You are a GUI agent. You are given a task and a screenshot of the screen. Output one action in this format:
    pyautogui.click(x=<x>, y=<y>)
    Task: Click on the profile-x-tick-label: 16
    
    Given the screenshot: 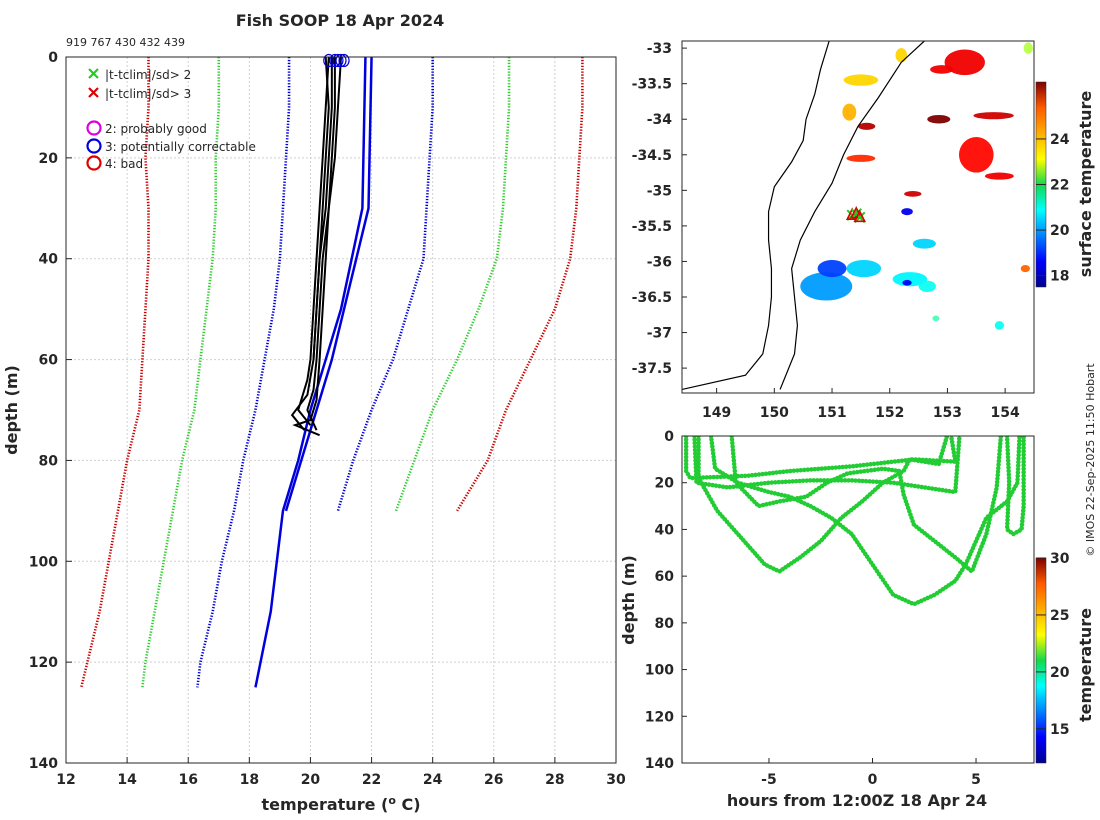 What is the action you would take?
    pyautogui.click(x=187, y=780)
    